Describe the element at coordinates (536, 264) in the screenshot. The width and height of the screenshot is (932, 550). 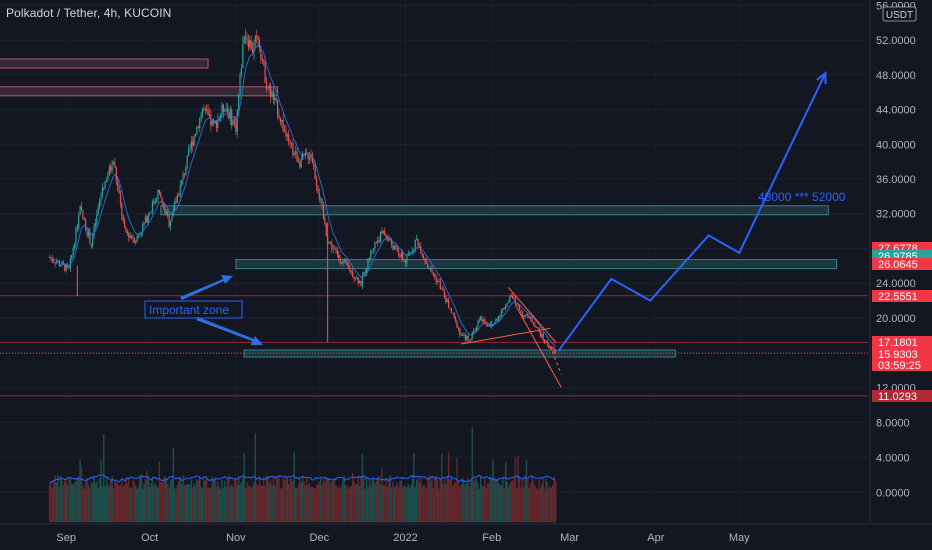
I see `support-resistance-zone` at that location.